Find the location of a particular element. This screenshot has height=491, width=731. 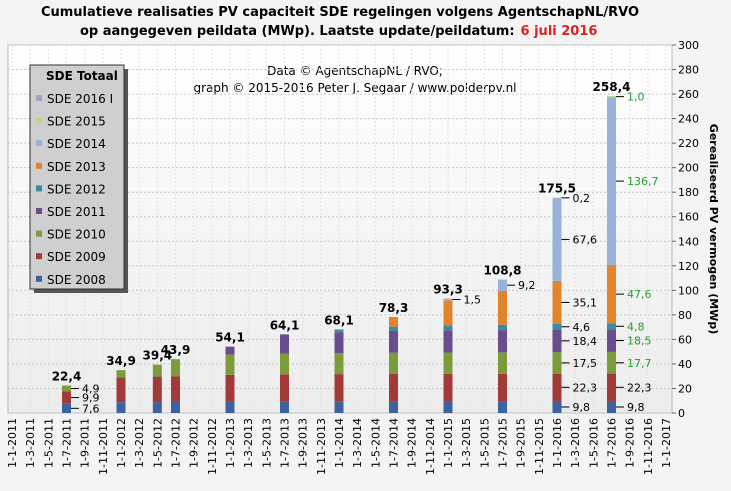

y-tick-label: 20 is located at coordinates (685, 388).